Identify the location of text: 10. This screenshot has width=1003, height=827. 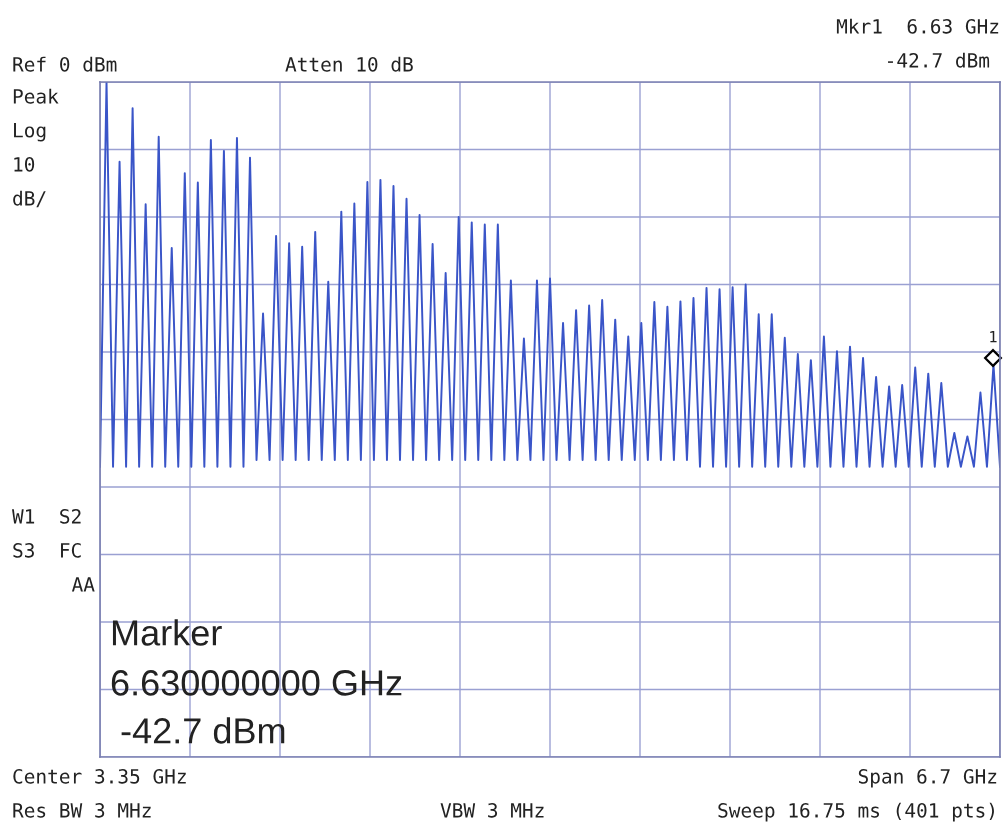
(24, 164).